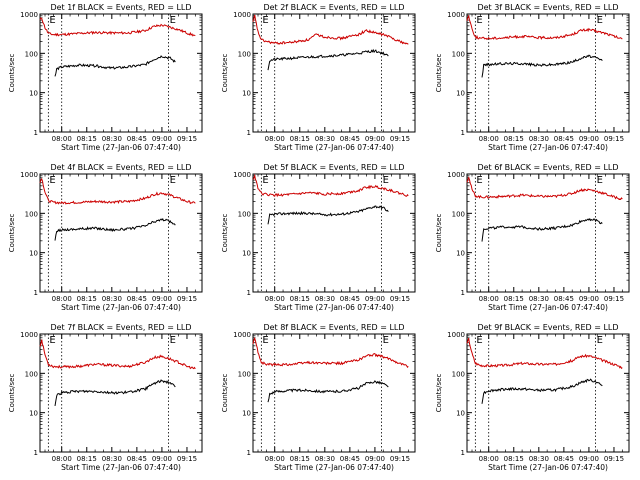 The width and height of the screenshot is (640, 480). Describe the element at coordinates (333, 7) in the screenshot. I see `panel-title: Det 2f BLACK = Events, RED = LLD` at that location.